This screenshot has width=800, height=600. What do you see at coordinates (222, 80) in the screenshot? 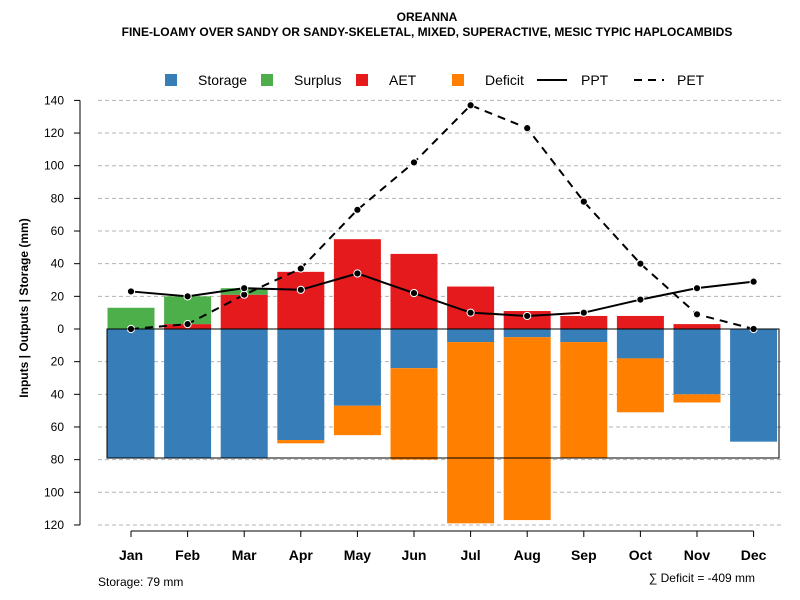
I see `legend-label-storage: Storage` at bounding box center [222, 80].